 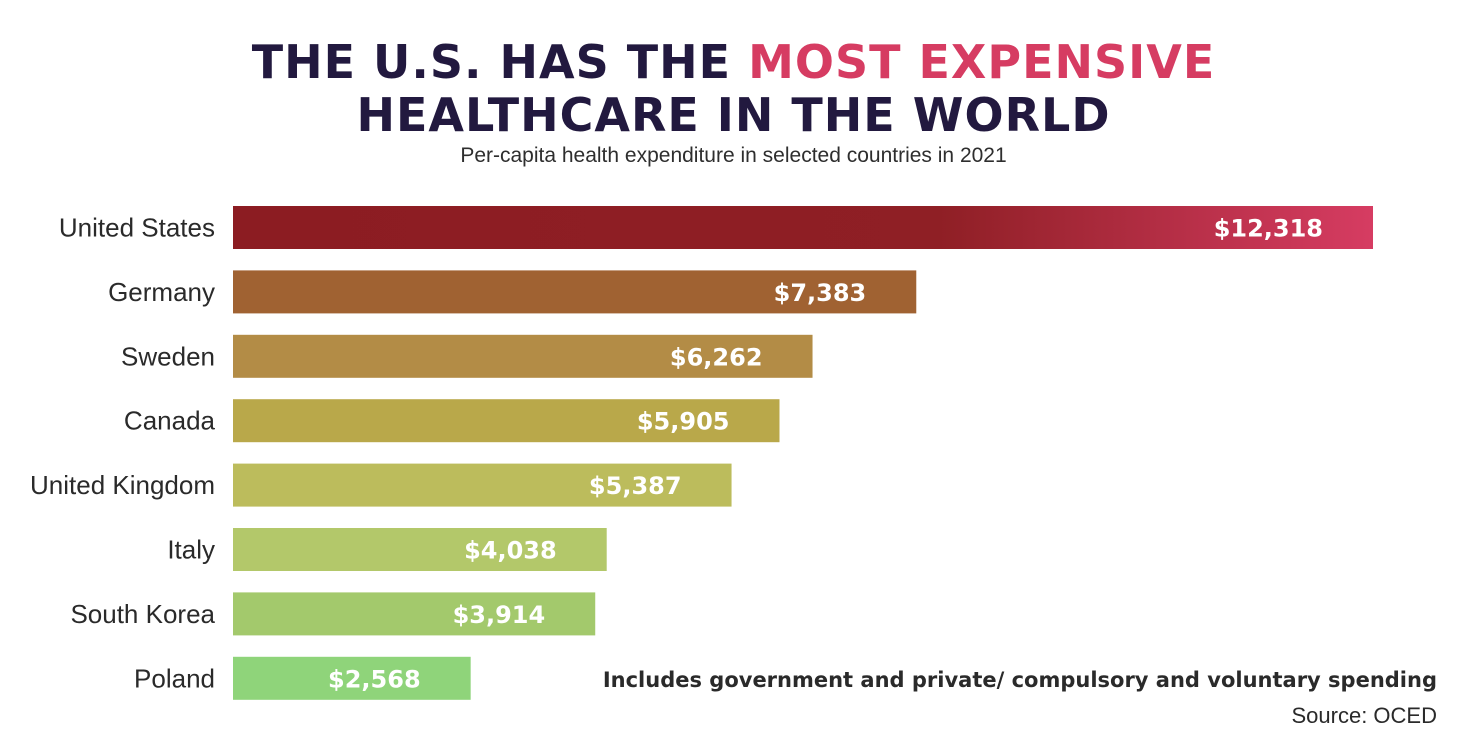 I want to click on value-label-germany: $7,383, so click(x=820, y=293).